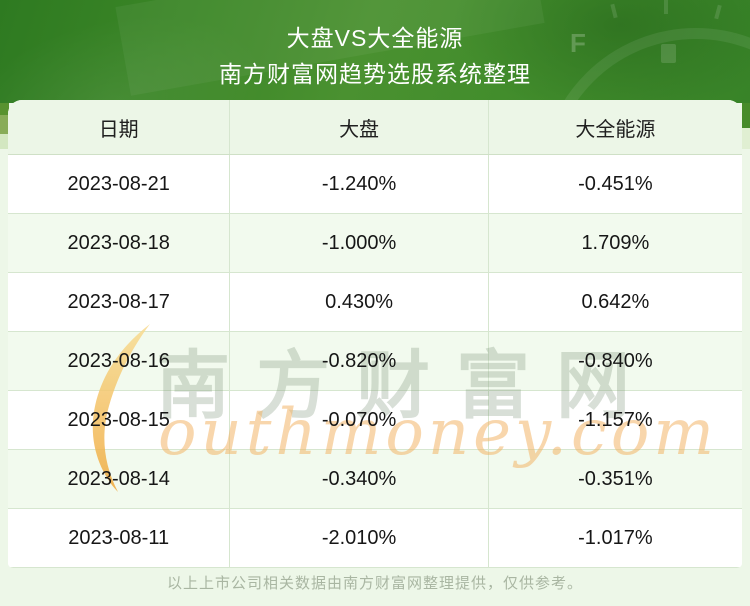 The height and width of the screenshot is (606, 750). Describe the element at coordinates (578, 43) in the screenshot. I see `fuel-gauge-f-label: F` at that location.